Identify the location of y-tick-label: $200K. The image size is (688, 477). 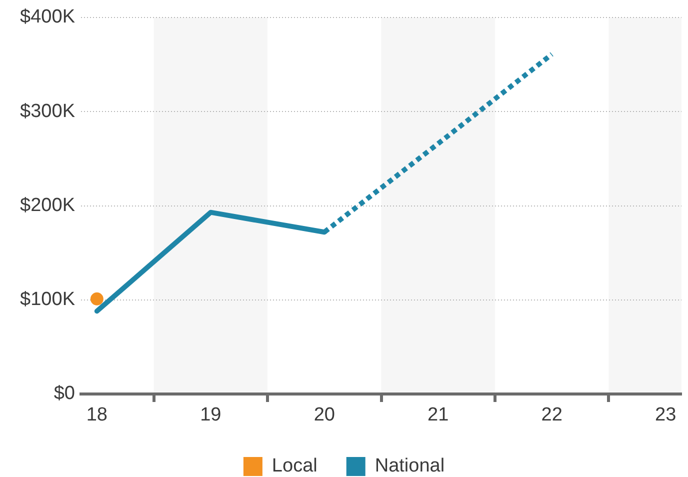
(48, 205).